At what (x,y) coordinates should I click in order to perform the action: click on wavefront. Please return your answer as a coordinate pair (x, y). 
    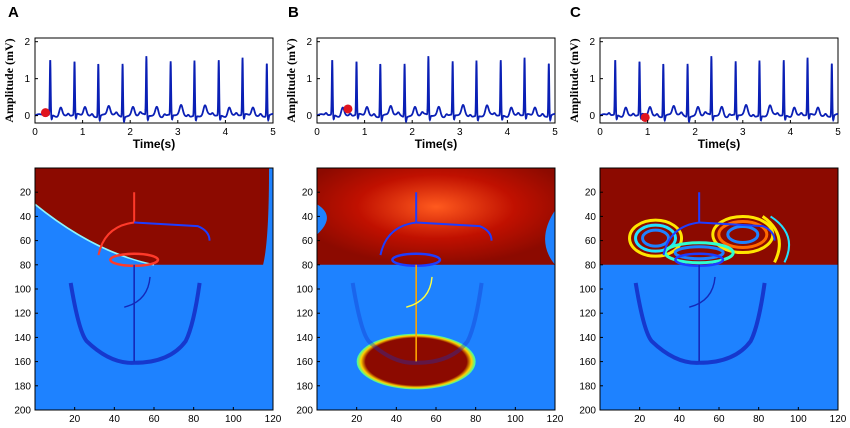
    Looking at the image, I should click on (95, 234).